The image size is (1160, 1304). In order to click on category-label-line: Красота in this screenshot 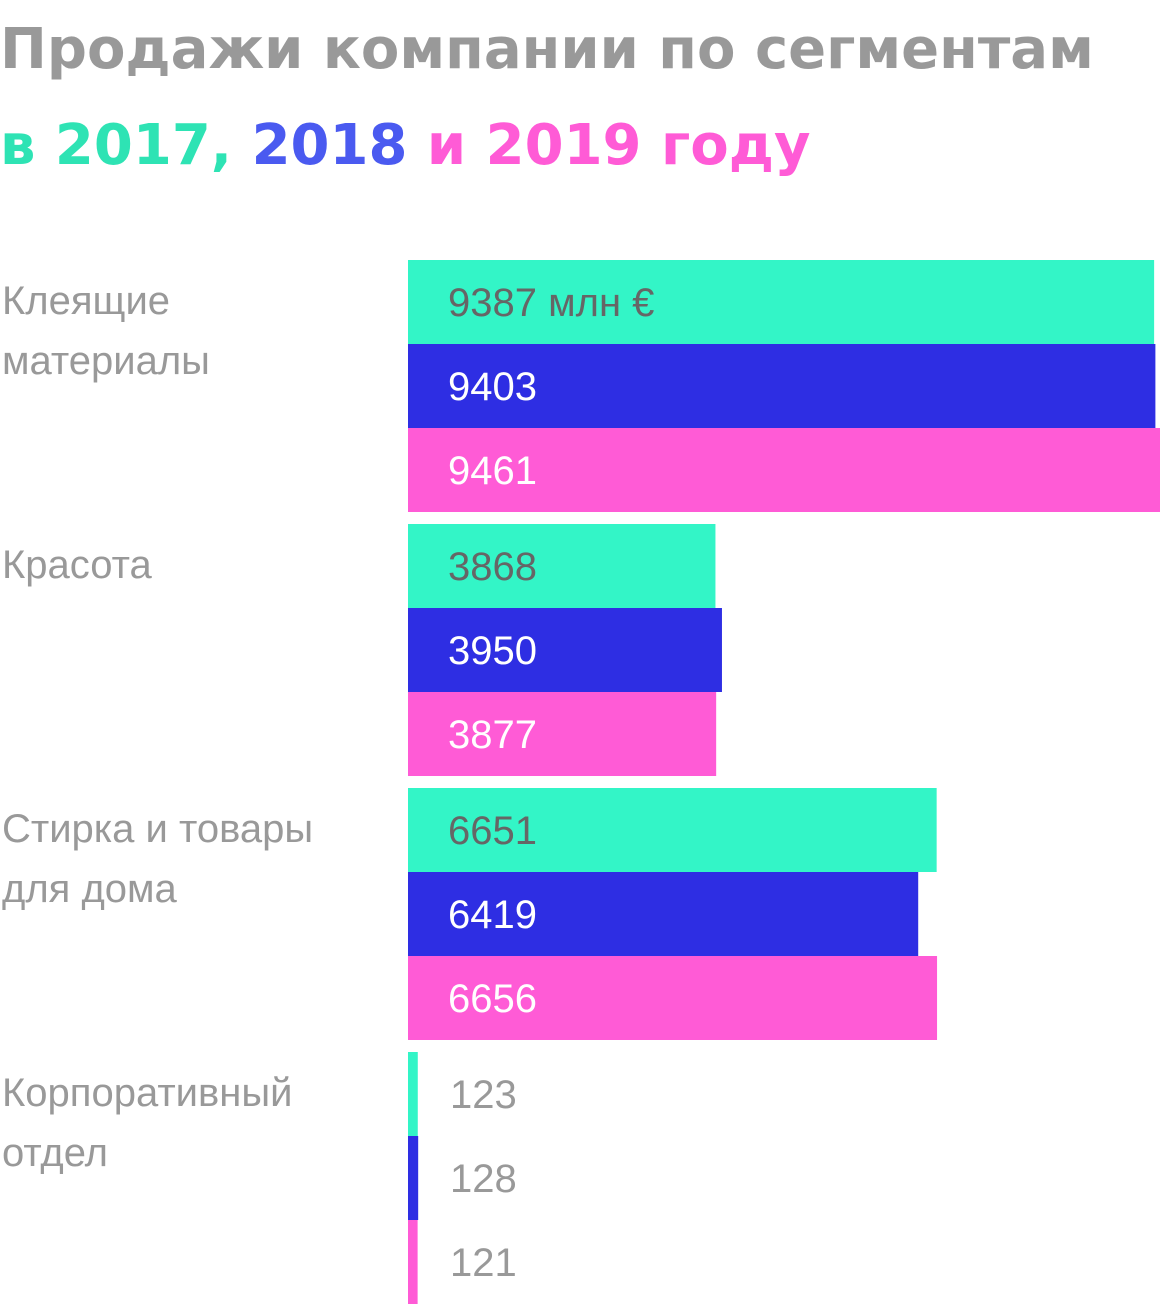, I will do `click(77, 565)`.